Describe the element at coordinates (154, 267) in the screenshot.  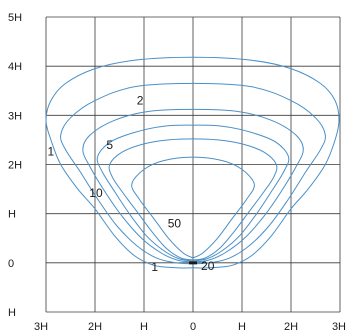
I see `contour-label-1-secondary: 1` at that location.